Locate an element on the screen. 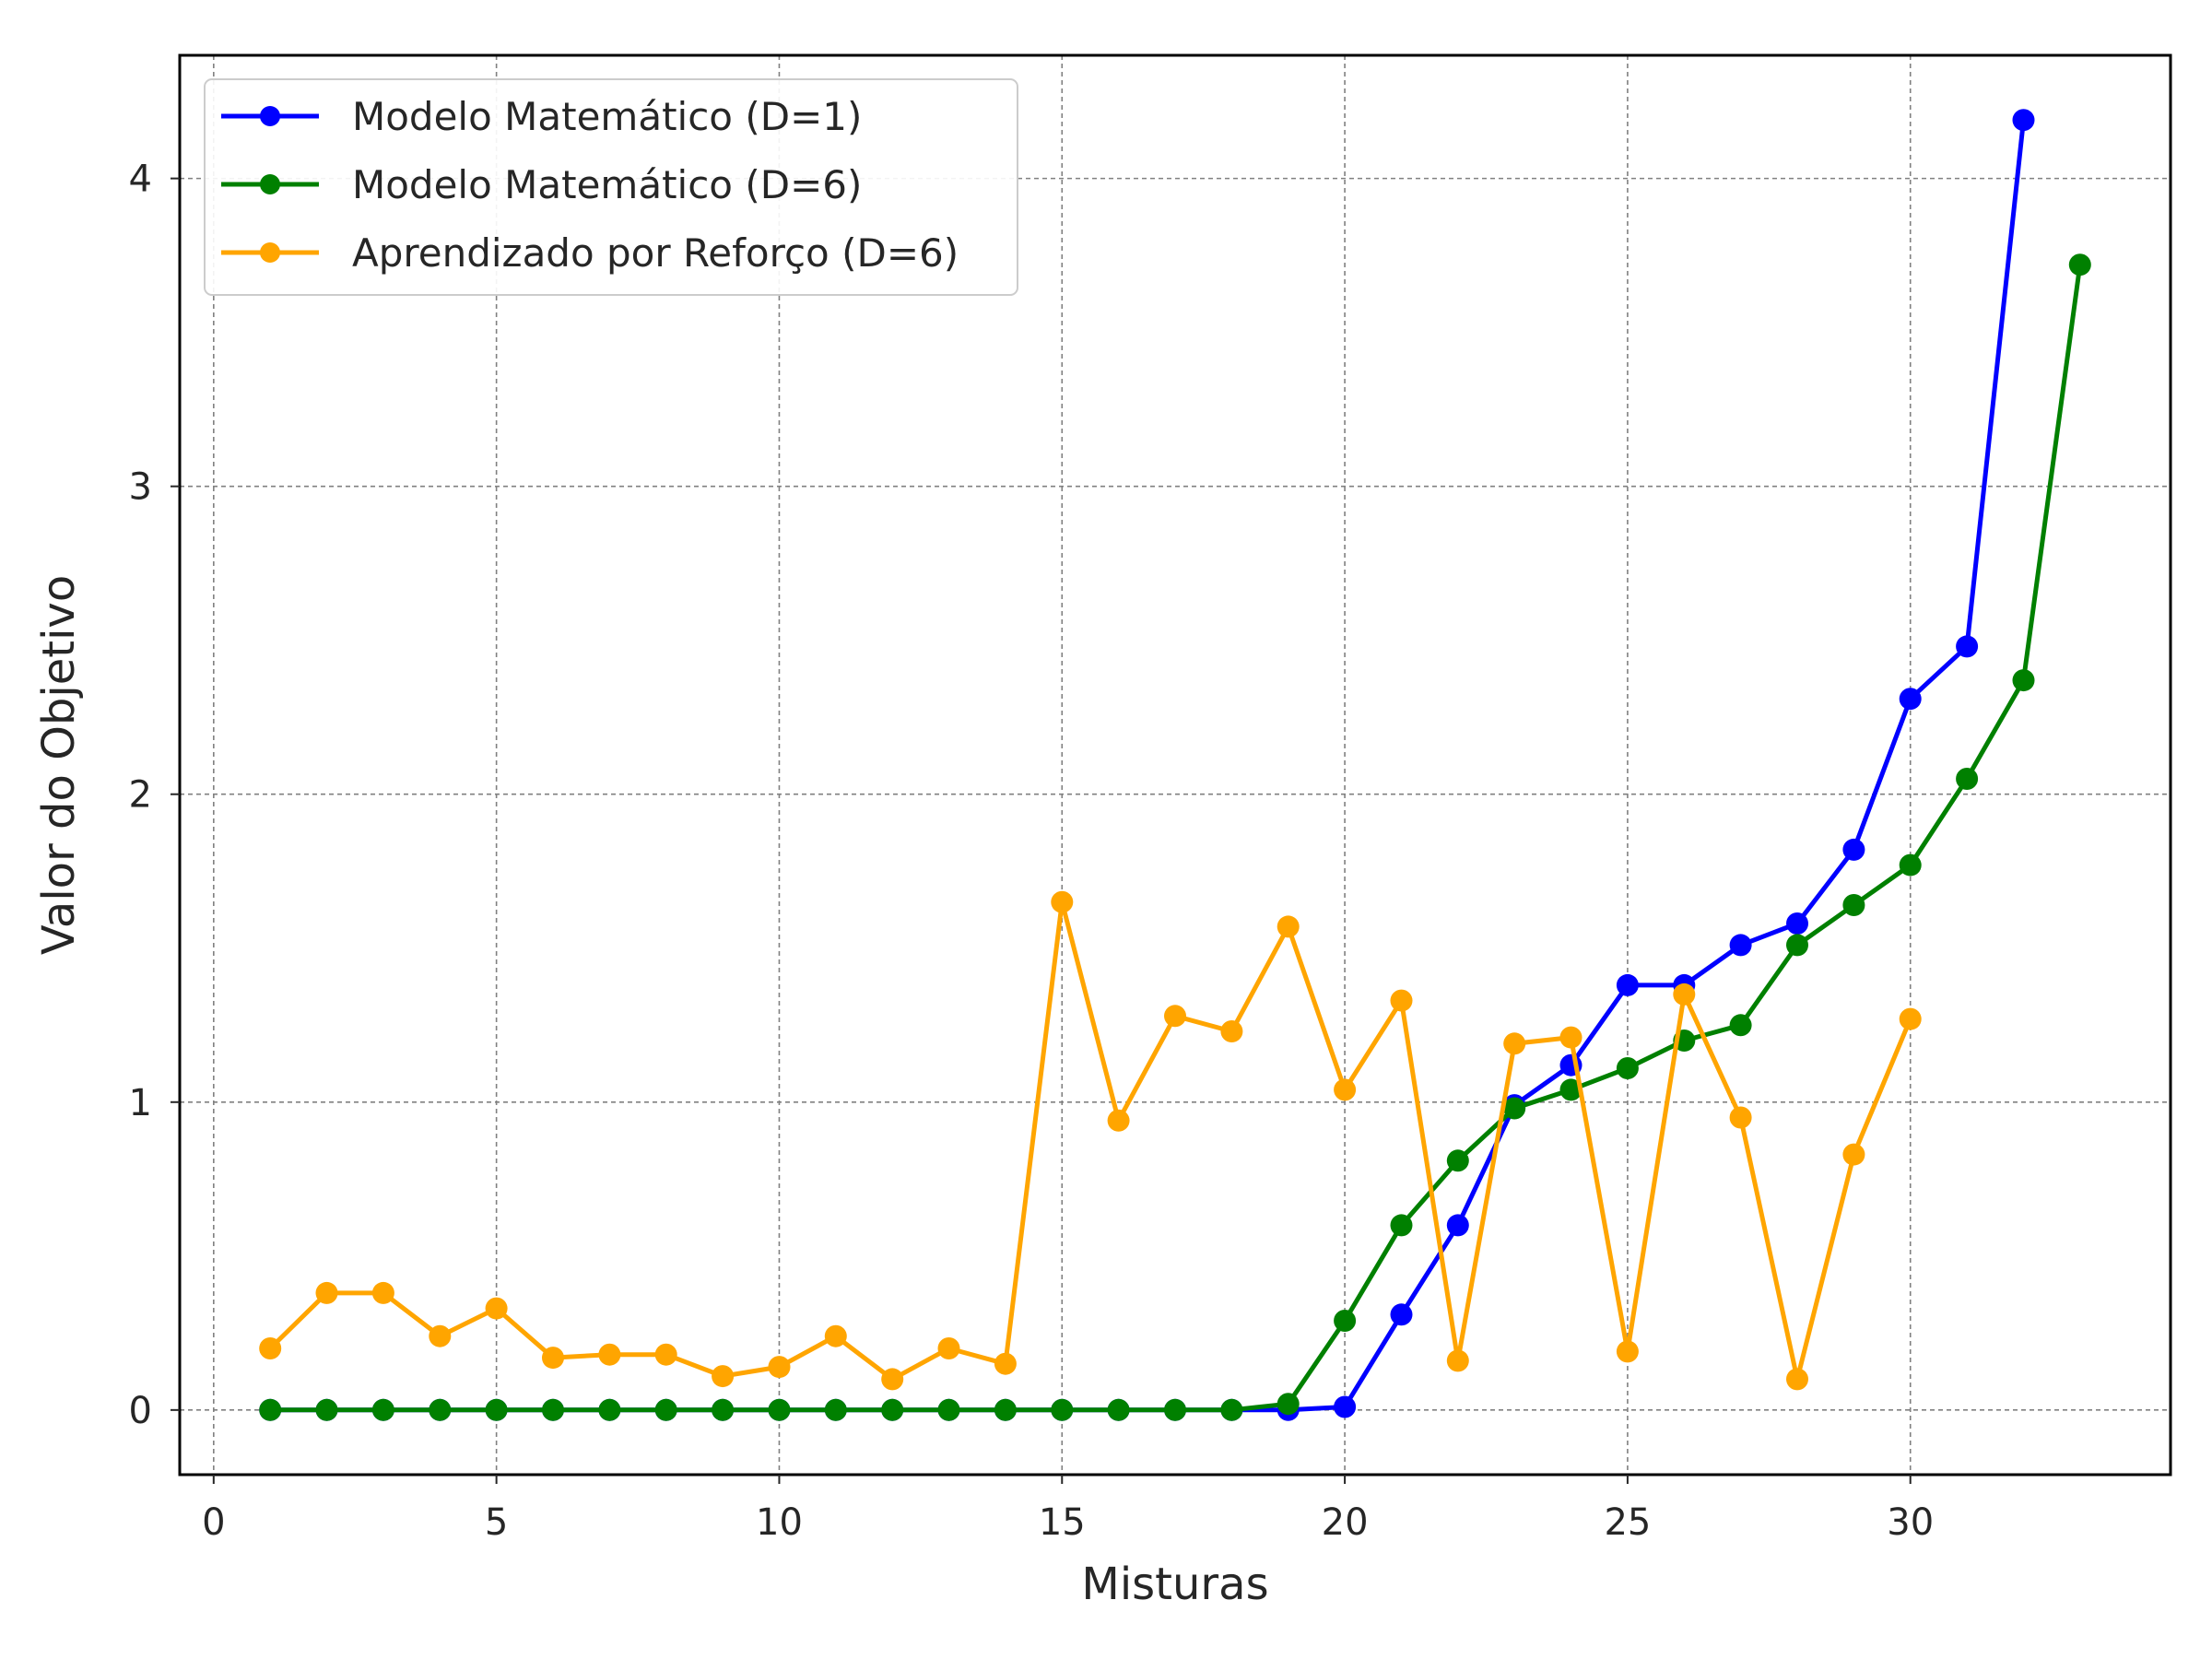 The image size is (2212, 1659). y-tick-label: 3 is located at coordinates (140, 487).